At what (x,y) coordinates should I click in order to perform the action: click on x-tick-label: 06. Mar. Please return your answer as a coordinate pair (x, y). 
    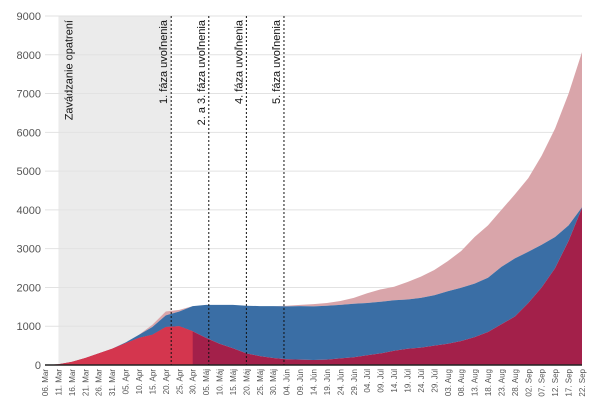
    Looking at the image, I should click on (45, 382).